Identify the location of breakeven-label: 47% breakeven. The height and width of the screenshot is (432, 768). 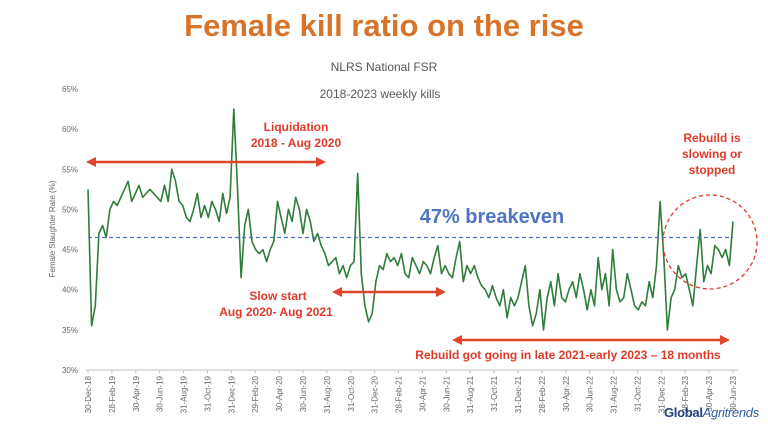
(492, 217).